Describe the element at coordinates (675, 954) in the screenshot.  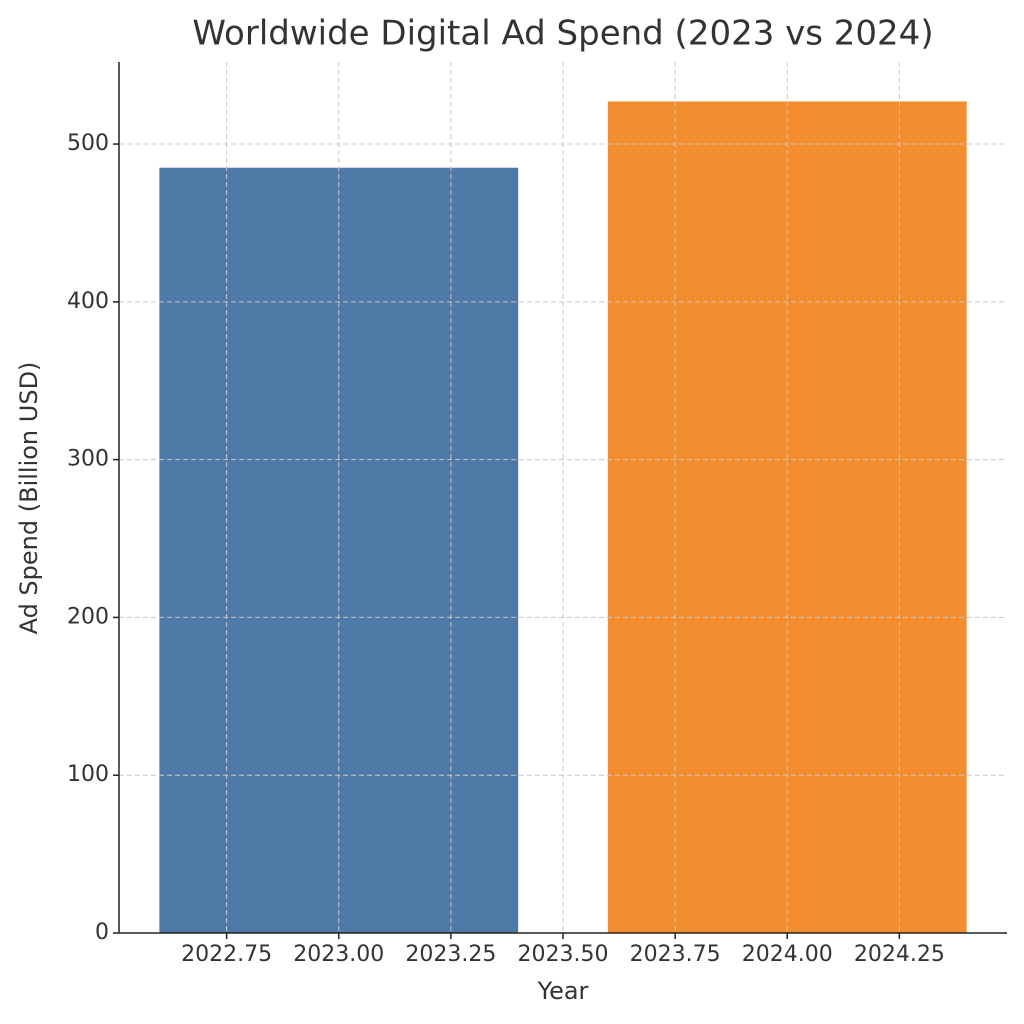
I see `x-tick-label: 2023.75` at that location.